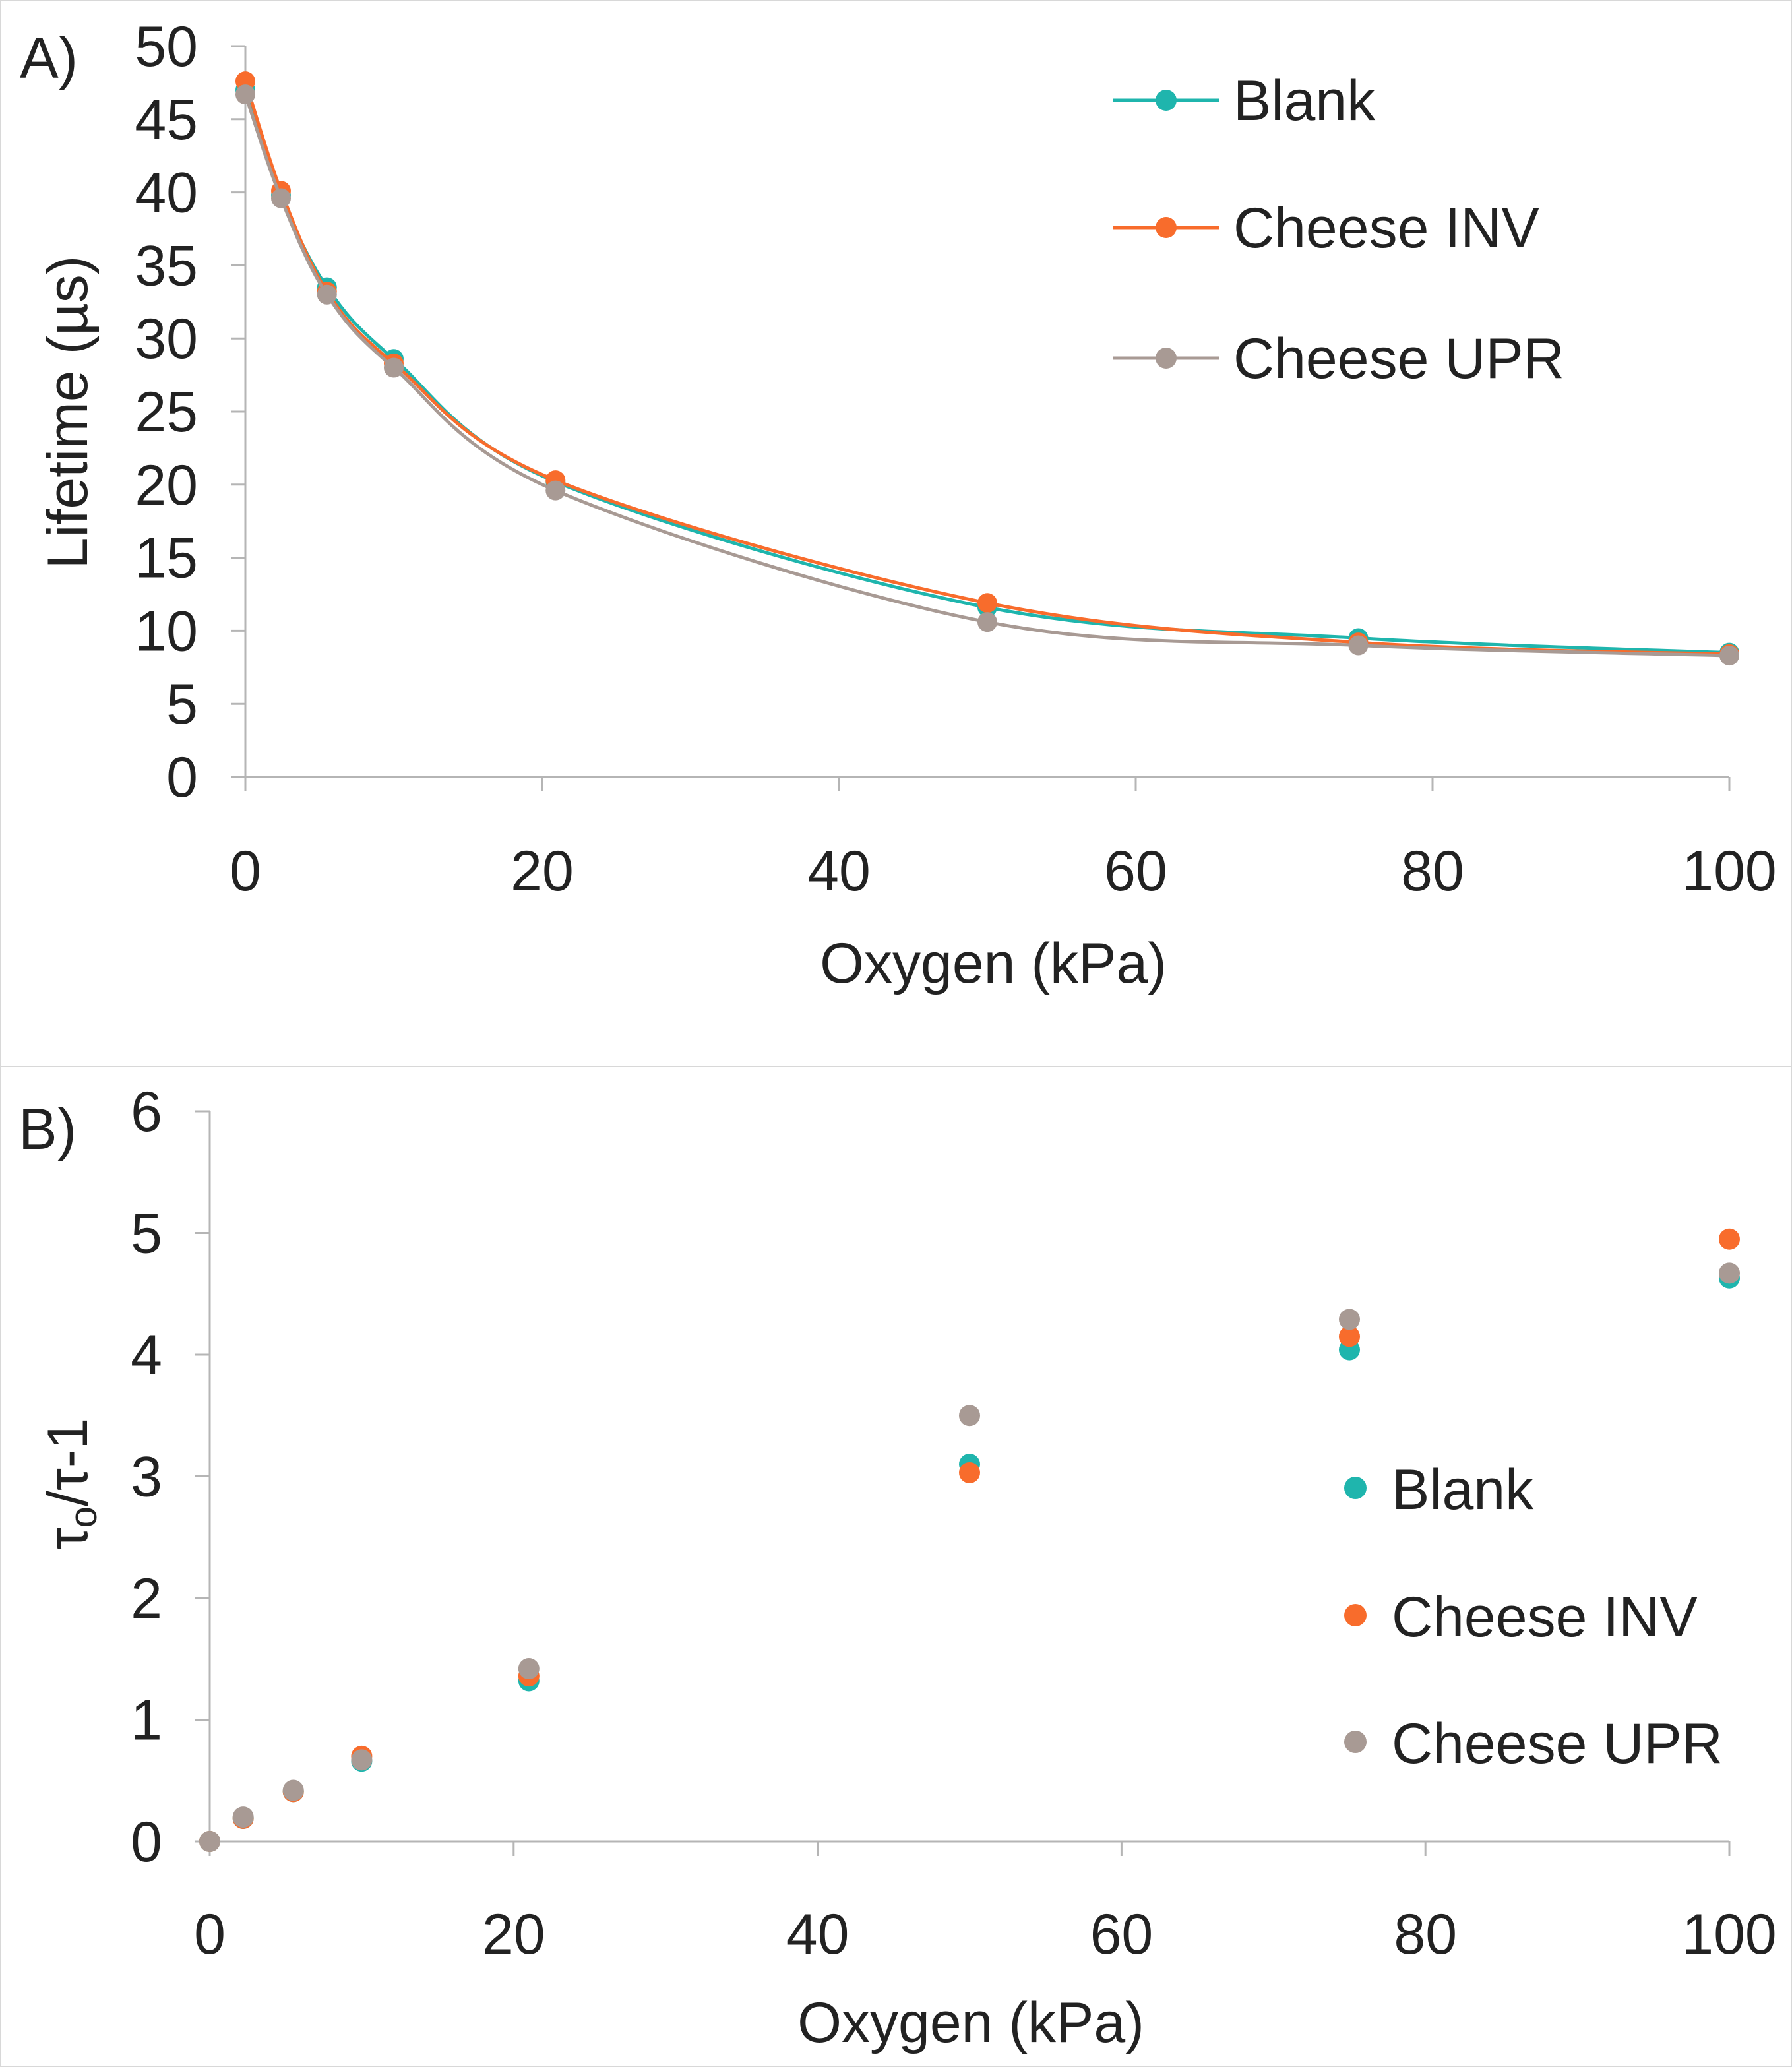 The height and width of the screenshot is (2067, 1792). What do you see at coordinates (146, 1598) in the screenshot?
I see `chart-b-y-tick-label: 2` at bounding box center [146, 1598].